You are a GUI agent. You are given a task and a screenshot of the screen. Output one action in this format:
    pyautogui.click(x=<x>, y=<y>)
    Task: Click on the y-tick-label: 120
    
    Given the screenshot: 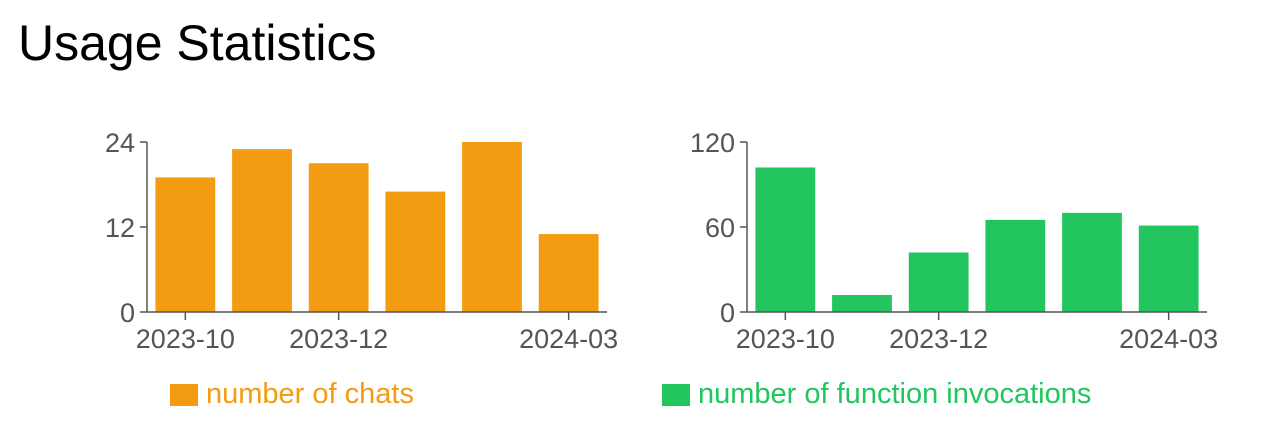 What is the action you would take?
    pyautogui.click(x=712, y=143)
    